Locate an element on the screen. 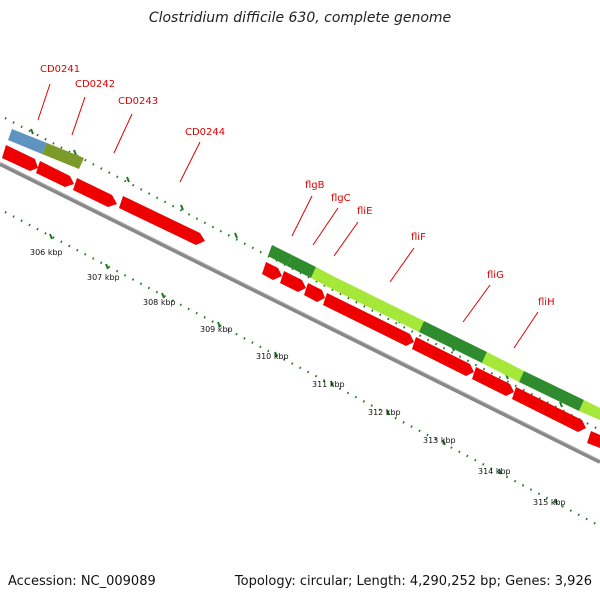 Image resolution: width=600 pixels, height=600 pixels. gene-feature-fliG is located at coordinates (453, 342).